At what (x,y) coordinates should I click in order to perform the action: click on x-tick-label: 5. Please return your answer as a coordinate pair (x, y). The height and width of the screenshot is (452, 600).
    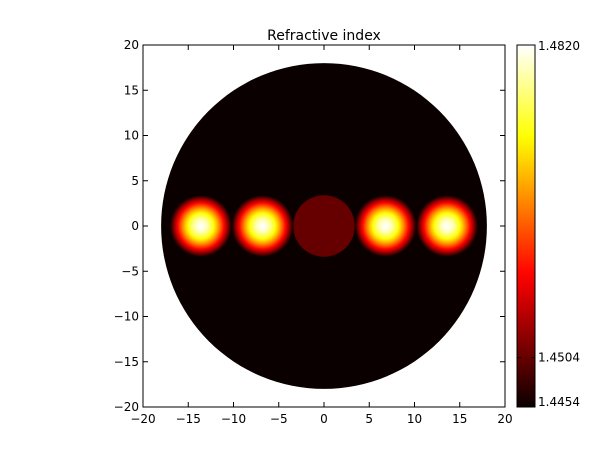
    Looking at the image, I should click on (369, 419).